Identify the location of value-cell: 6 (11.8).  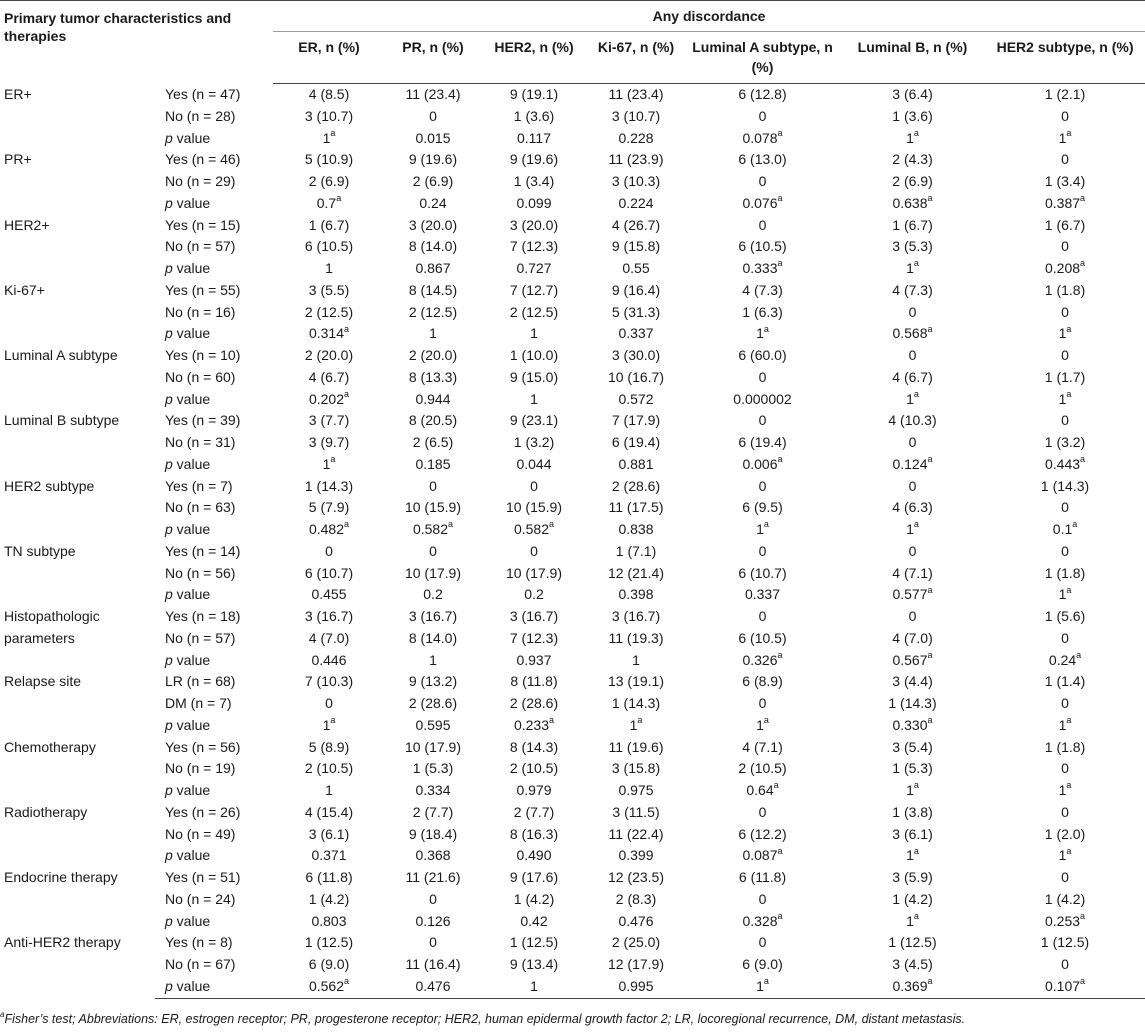
(762, 878).